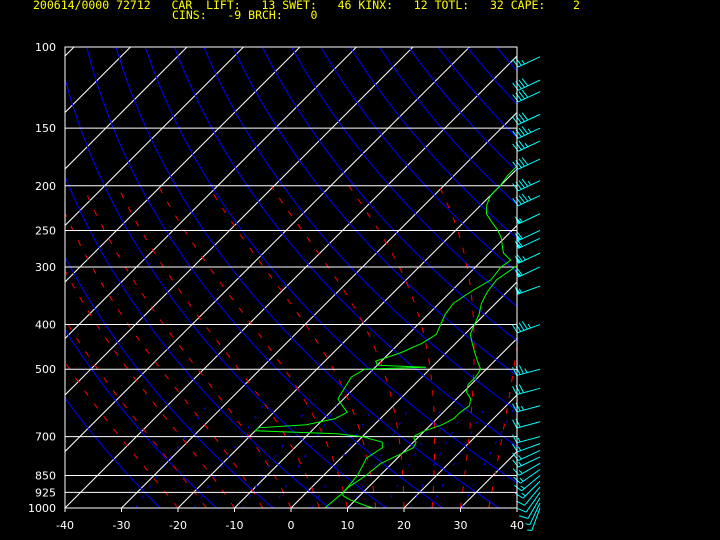 The image size is (720, 540). I want to click on y-tick-label: 250, so click(45, 230).